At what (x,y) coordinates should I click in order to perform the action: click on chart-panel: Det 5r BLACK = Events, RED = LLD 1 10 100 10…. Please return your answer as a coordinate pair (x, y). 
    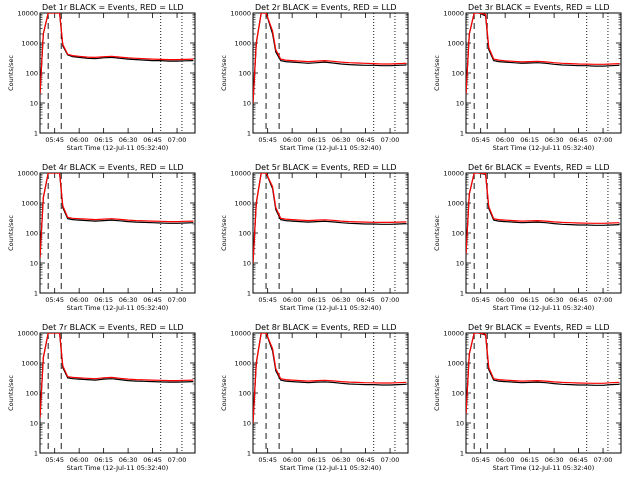
    Looking at the image, I should click on (314, 237).